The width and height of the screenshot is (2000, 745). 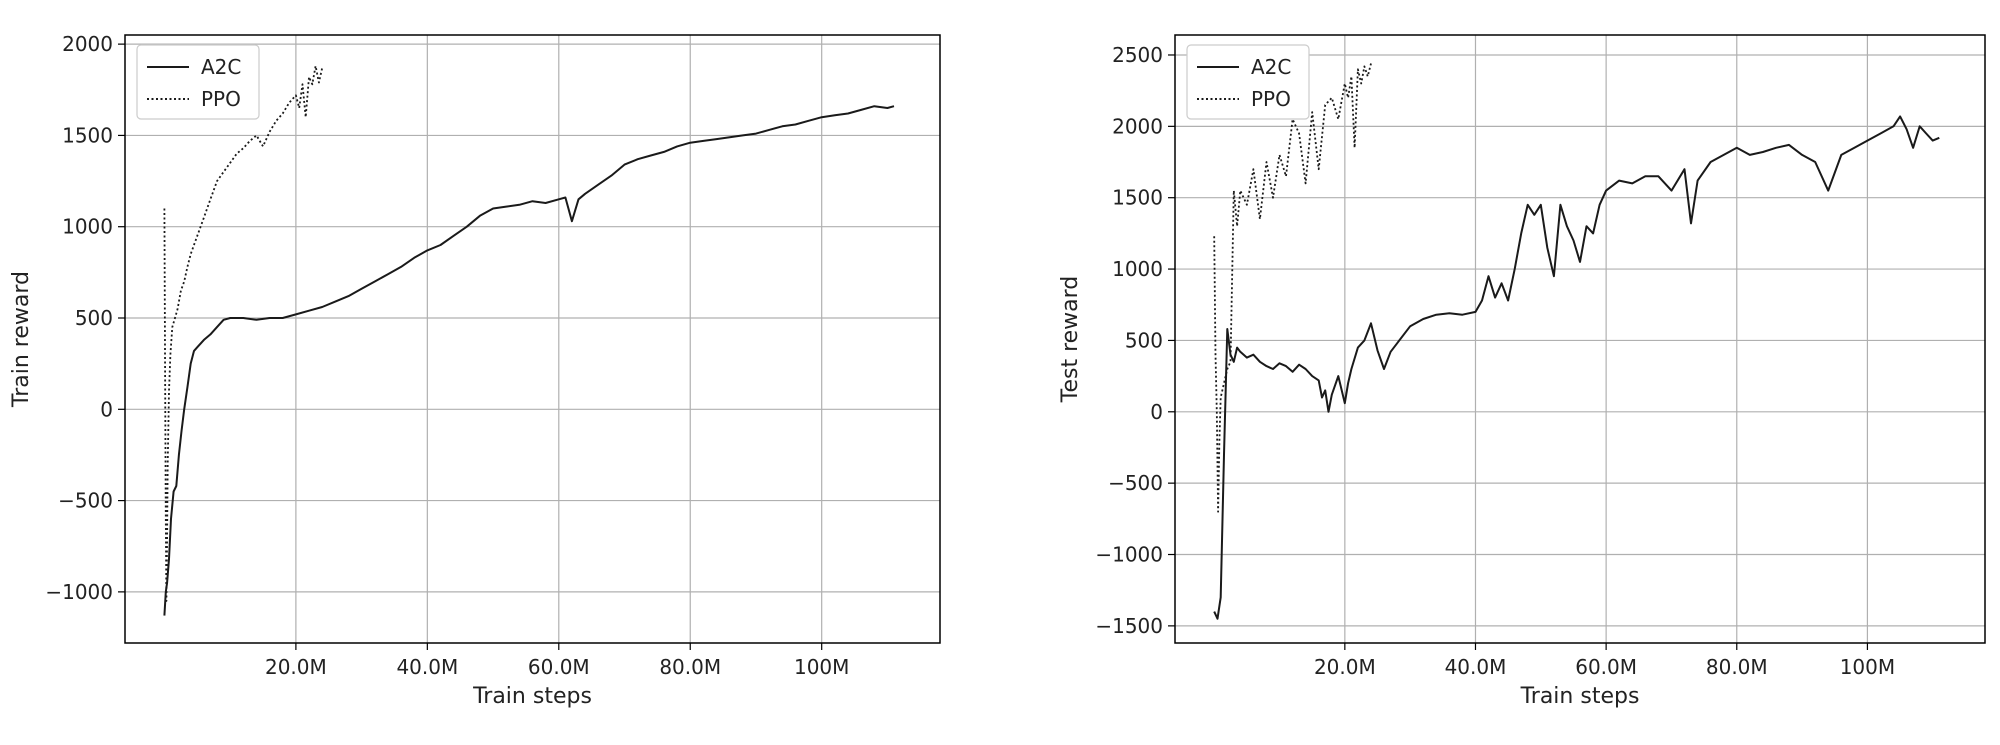 I want to click on y-tick-label: −1500, so click(x=1129, y=626).